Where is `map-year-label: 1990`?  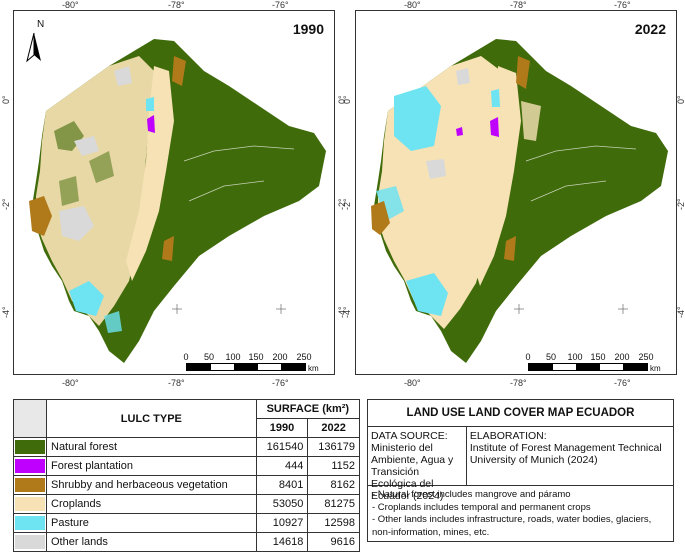
map-year-label: 1990 is located at coordinates (308, 29).